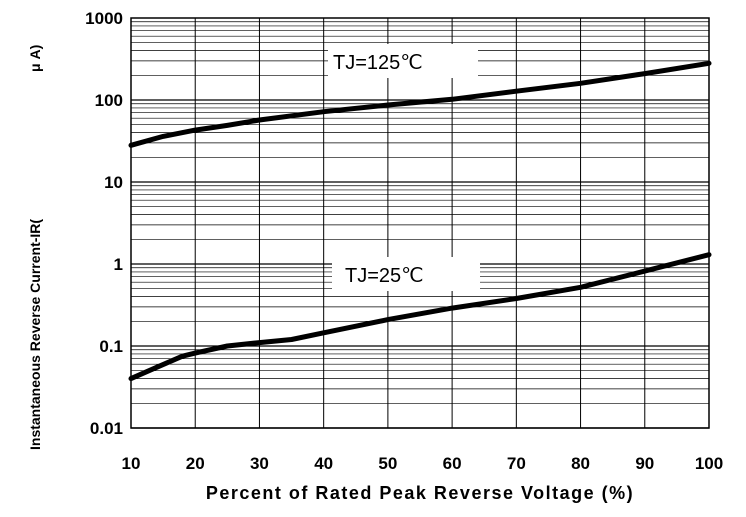 The height and width of the screenshot is (517, 746). I want to click on annotation-tj125: TJ=125℃, so click(378, 63).